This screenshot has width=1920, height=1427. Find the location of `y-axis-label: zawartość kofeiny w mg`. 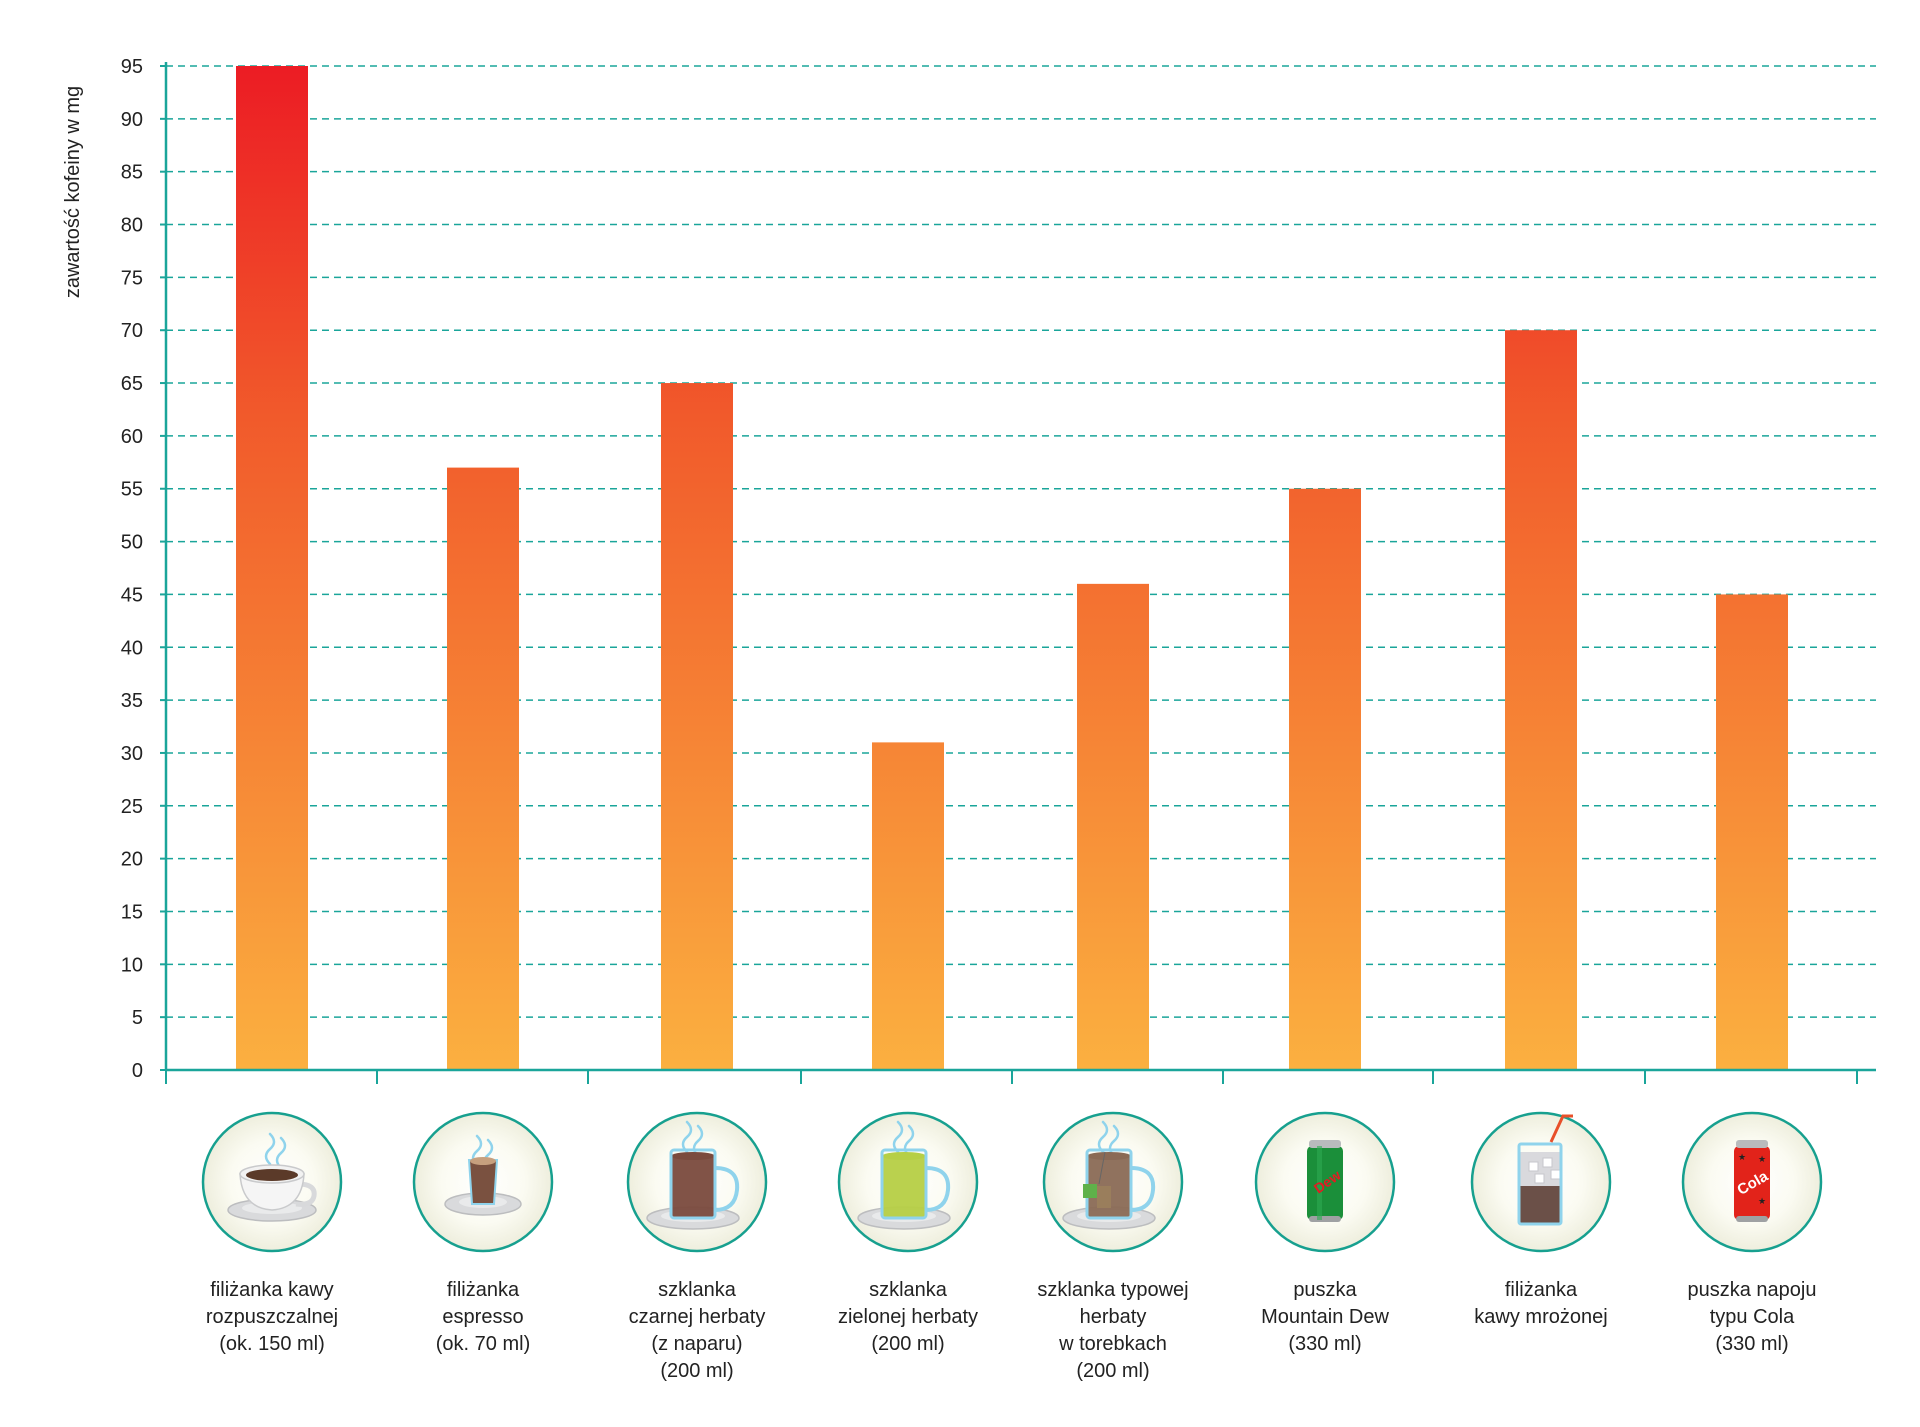

y-axis-label: zawartość kofeiny w mg is located at coordinates (73, 192).